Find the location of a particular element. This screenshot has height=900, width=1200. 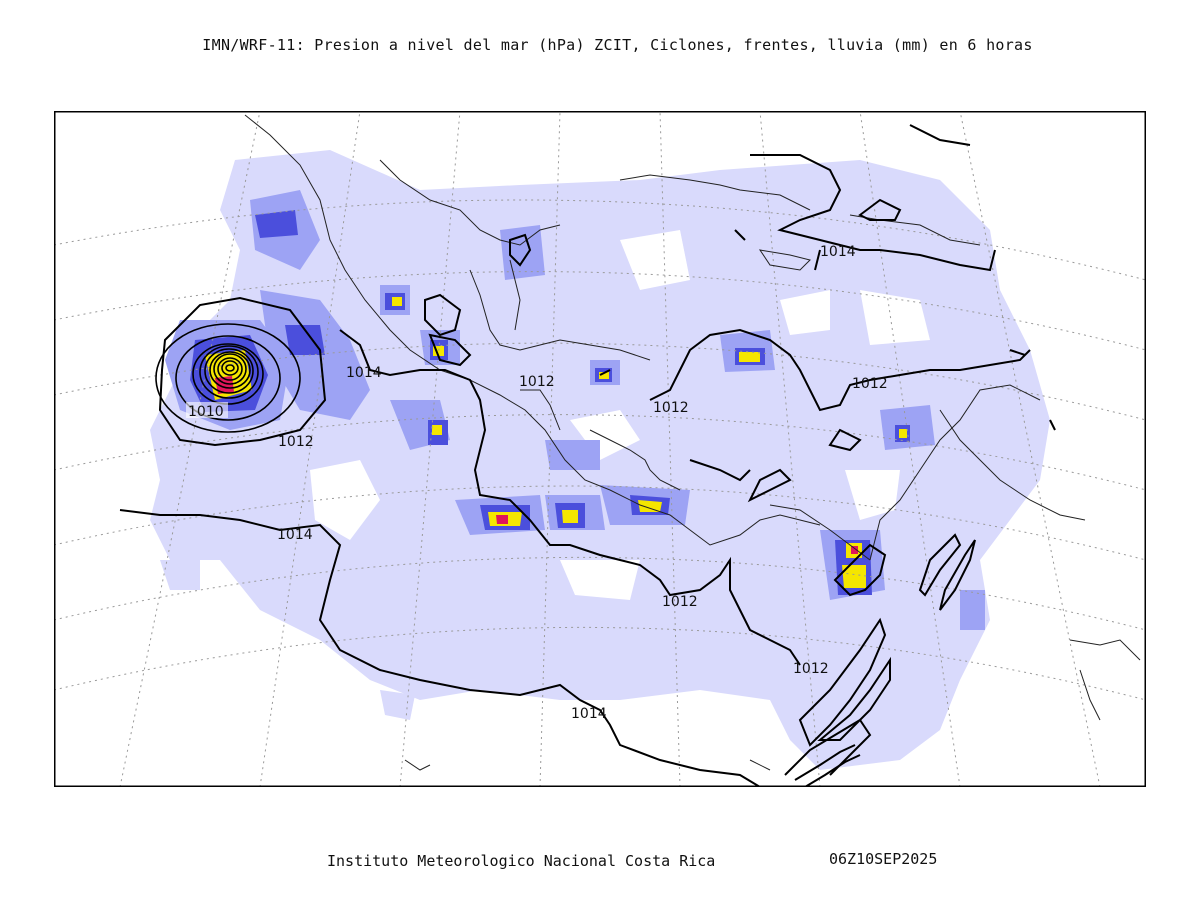

isobar-label: 1010 is located at coordinates (206, 412).